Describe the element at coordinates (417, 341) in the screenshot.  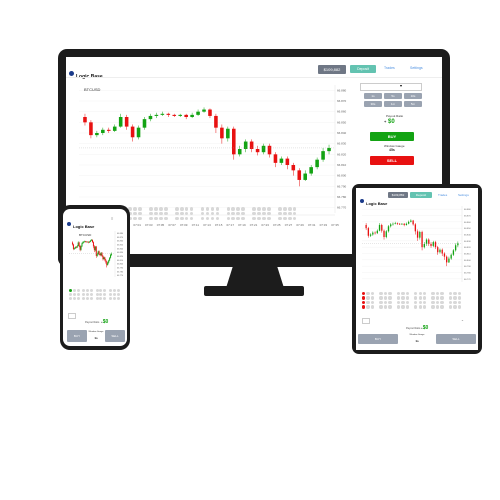
I see `tablet-window-value: 1s` at that location.